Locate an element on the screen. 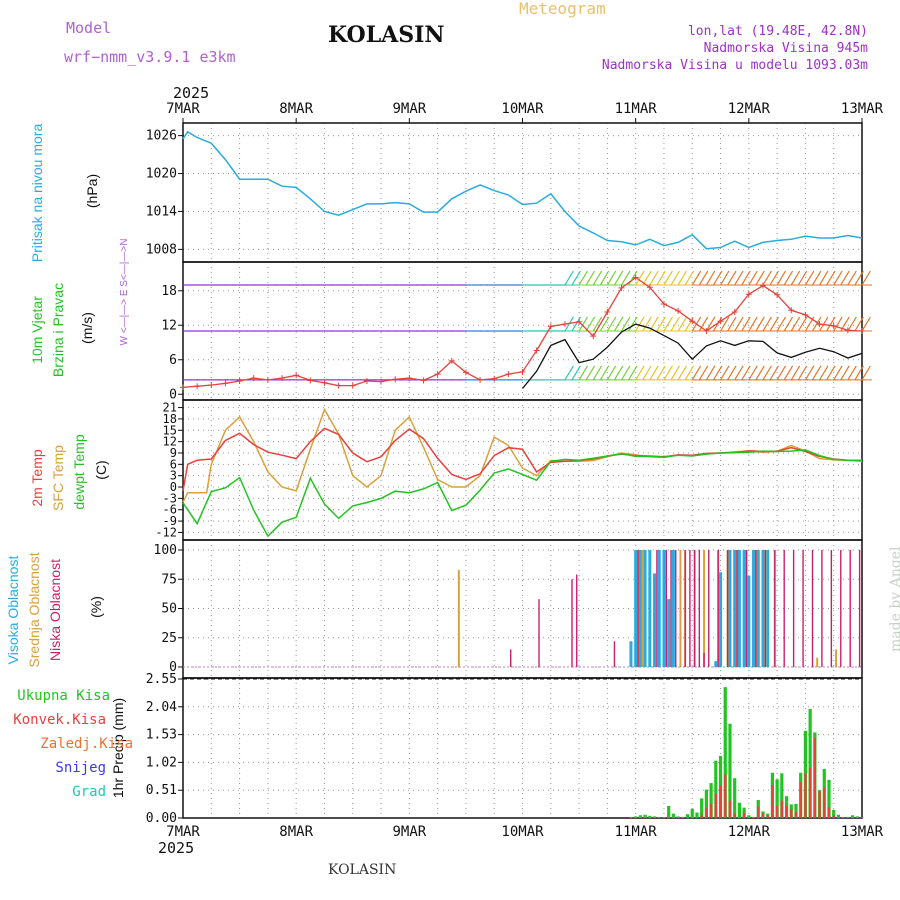 This screenshot has height=900, width=900. y-tick-label: 0.51 is located at coordinates (161, 790).